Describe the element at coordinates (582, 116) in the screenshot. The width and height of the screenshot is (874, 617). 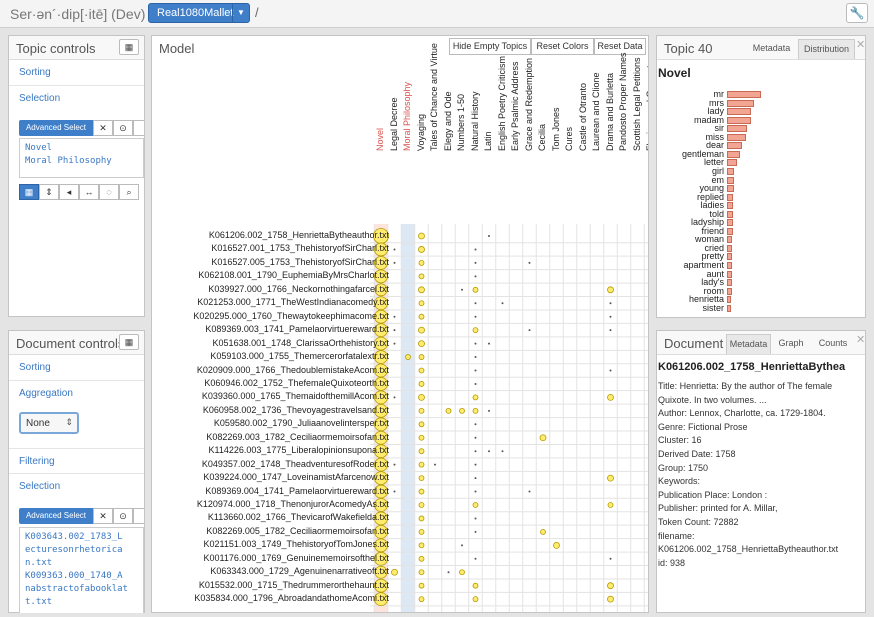
I see `topic-column-header: Castle of Otranto` at that location.